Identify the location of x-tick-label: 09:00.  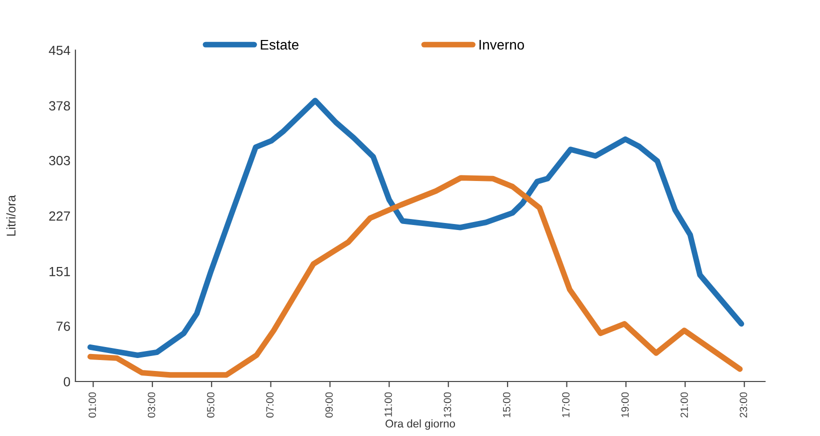
(329, 405).